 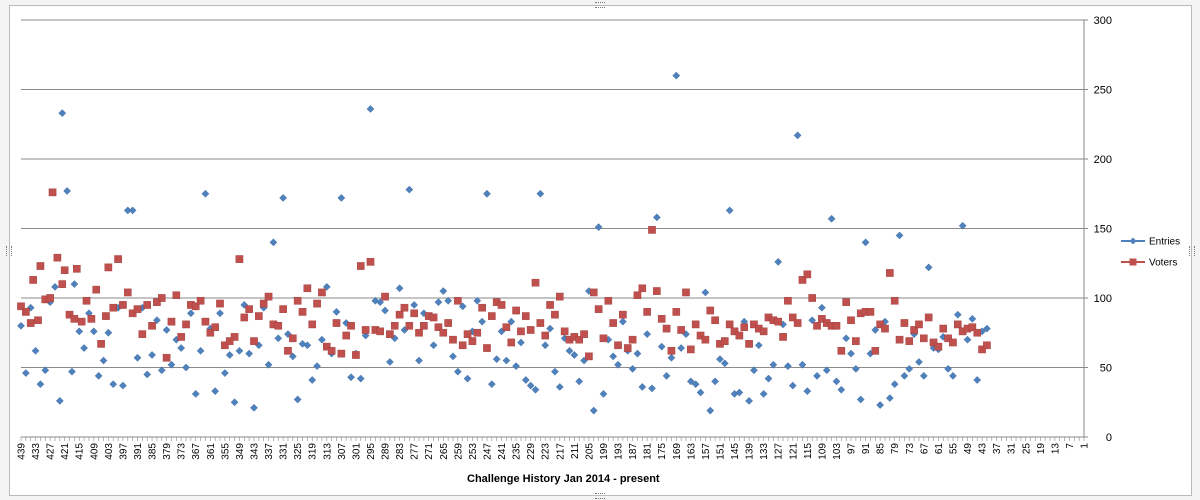 What do you see at coordinates (600, 5) in the screenshot?
I see `resize-handle-top` at bounding box center [600, 5].